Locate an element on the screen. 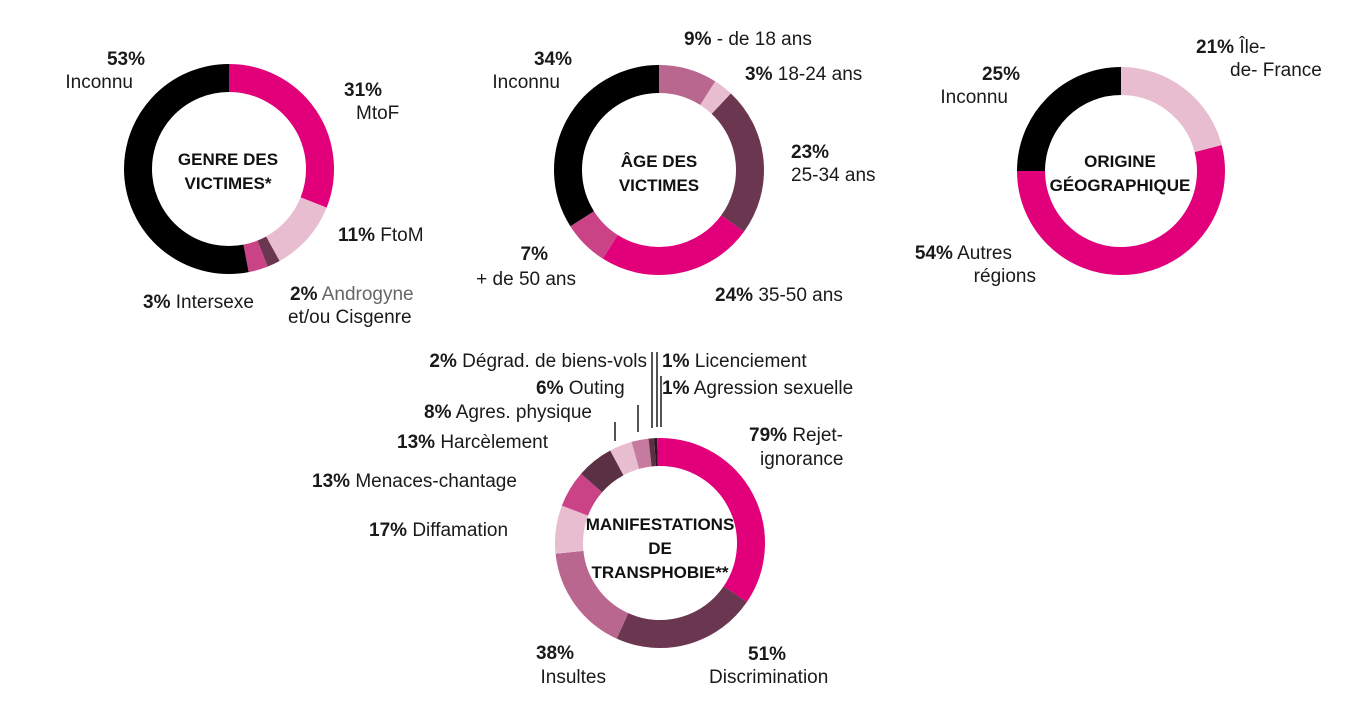 This screenshot has width=1348, height=707. data-label-manif-rejet-l1: 79% Rejet- is located at coordinates (796, 435).